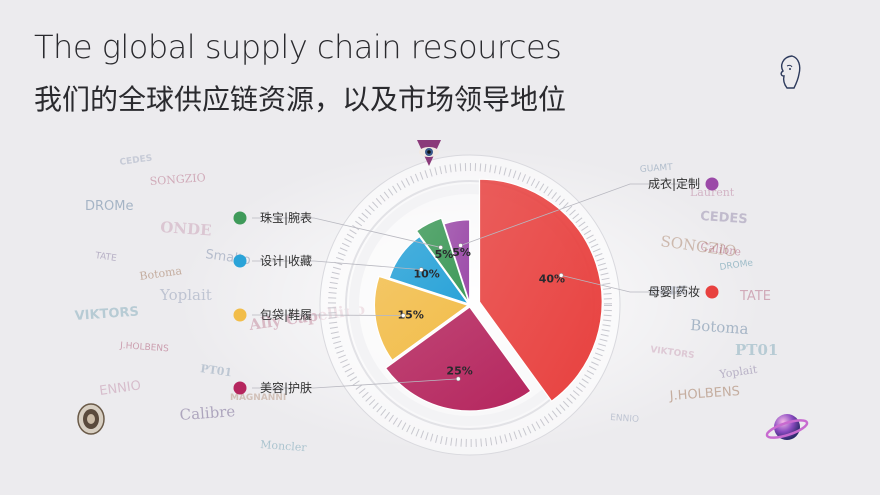 The image size is (880, 495). Describe the element at coordinates (177, 179) in the screenshot. I see `brand-logo: SONGZIO` at that location.